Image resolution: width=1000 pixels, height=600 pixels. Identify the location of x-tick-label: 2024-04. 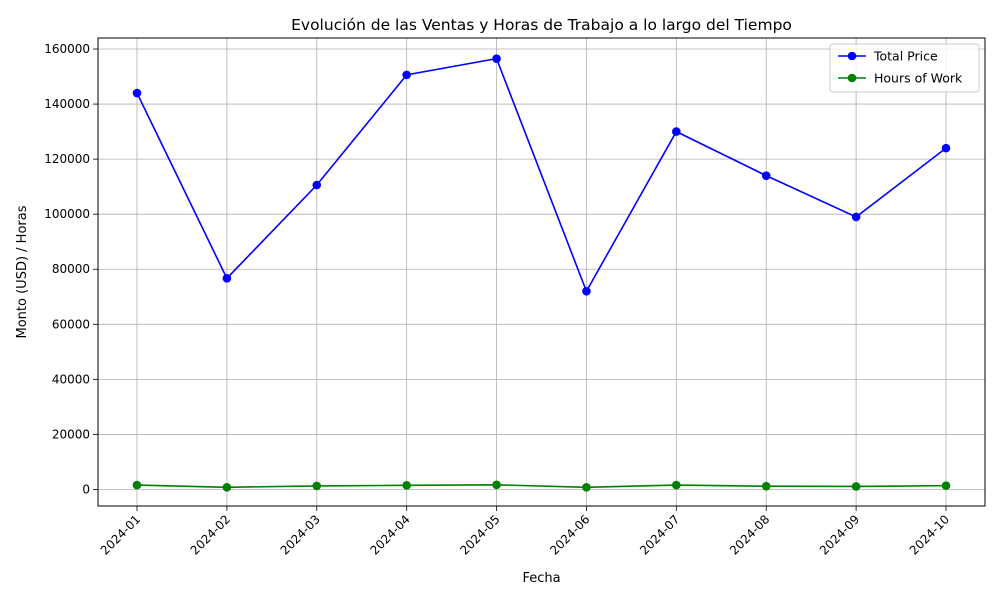
(389, 534).